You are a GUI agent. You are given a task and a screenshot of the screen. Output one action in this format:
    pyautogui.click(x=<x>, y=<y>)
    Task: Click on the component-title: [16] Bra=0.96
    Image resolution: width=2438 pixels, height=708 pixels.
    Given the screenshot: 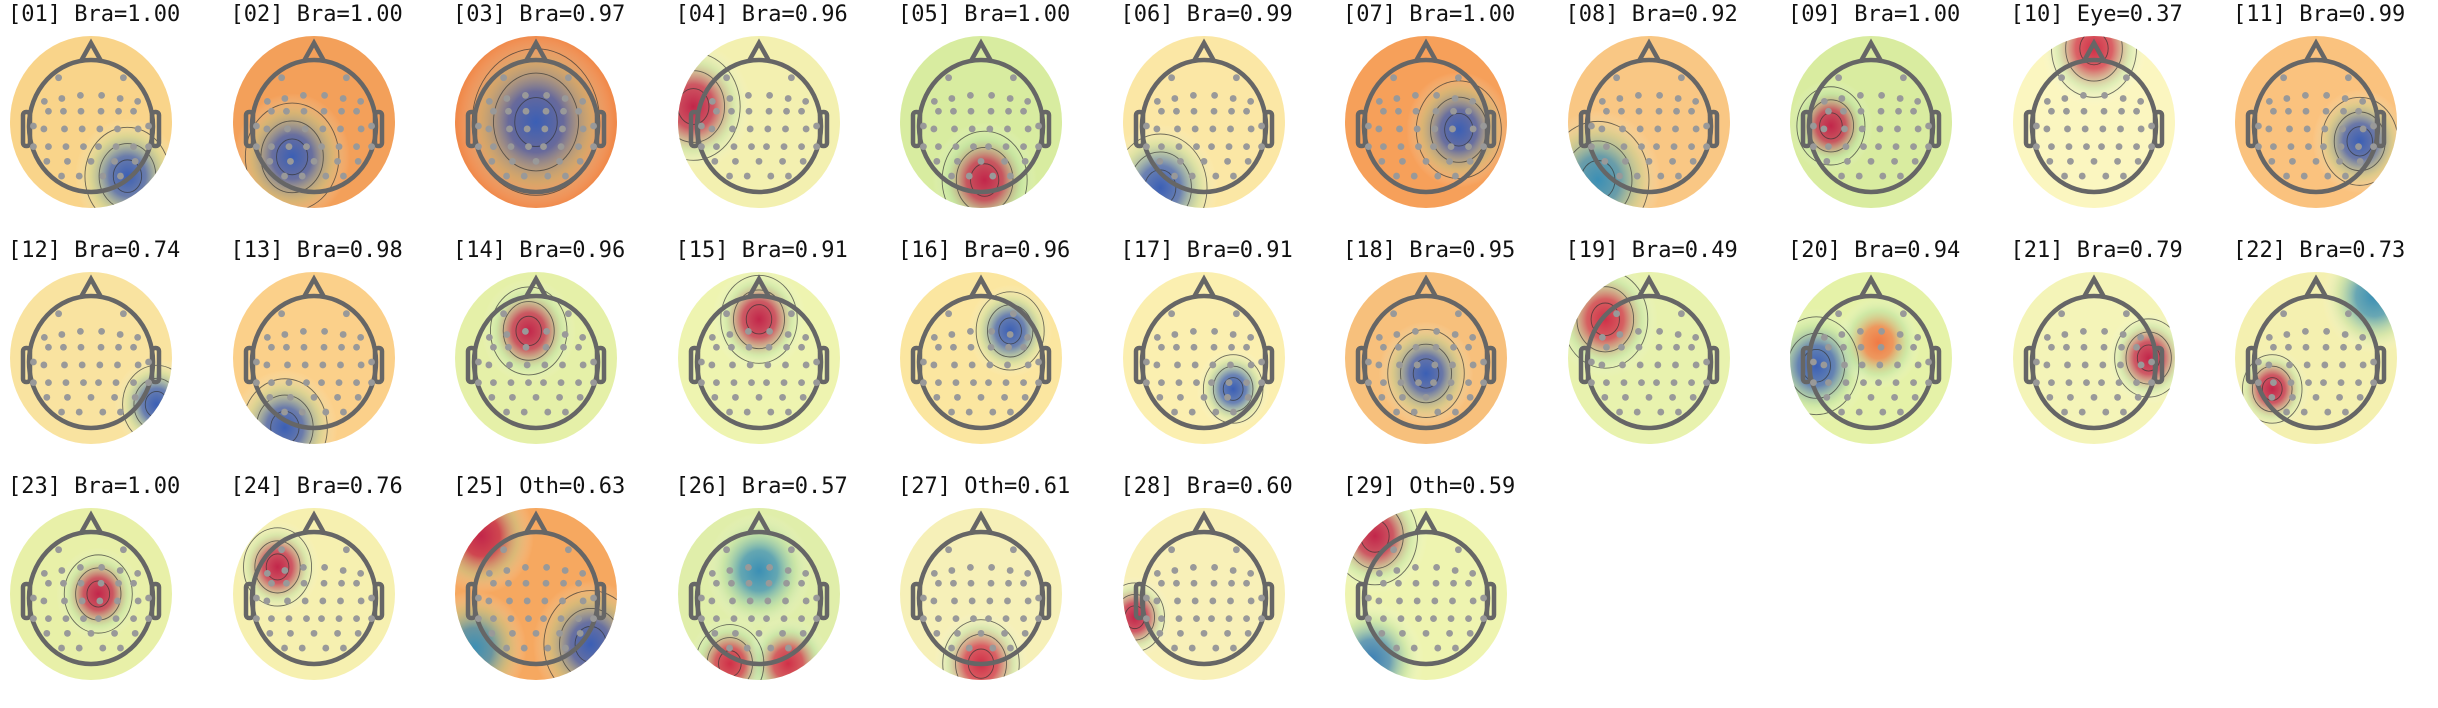 What is the action you would take?
    pyautogui.click(x=984, y=250)
    